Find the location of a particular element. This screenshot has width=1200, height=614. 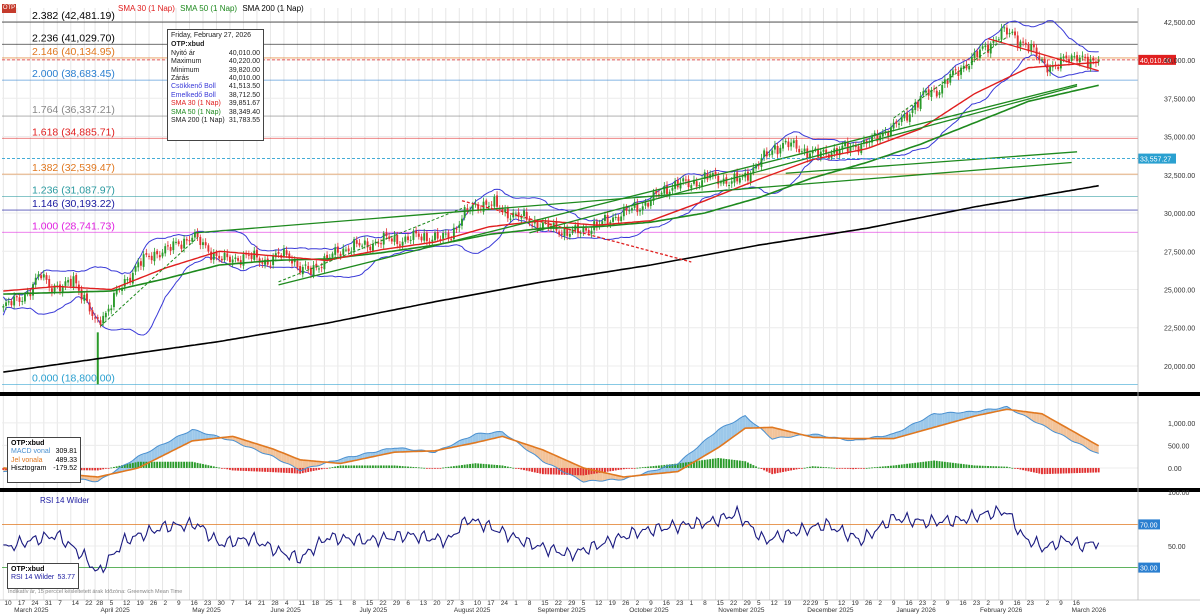

day-label: 2 is located at coordinates (166, 603).